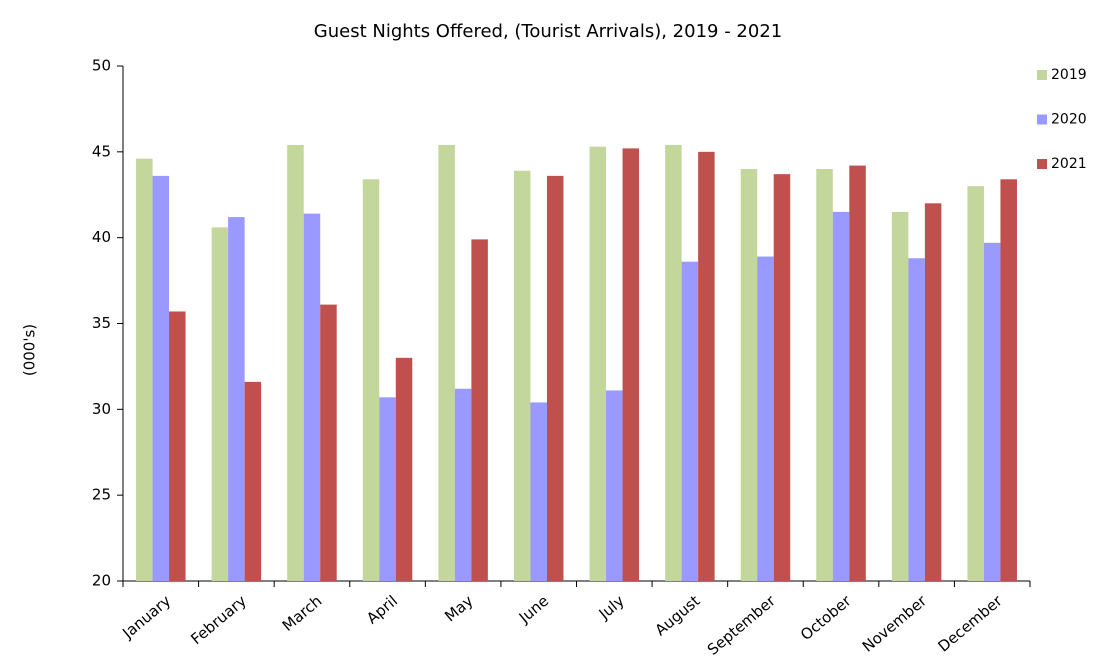  Describe the element at coordinates (533, 609) in the screenshot. I see `x-tick-label: June` at that location.